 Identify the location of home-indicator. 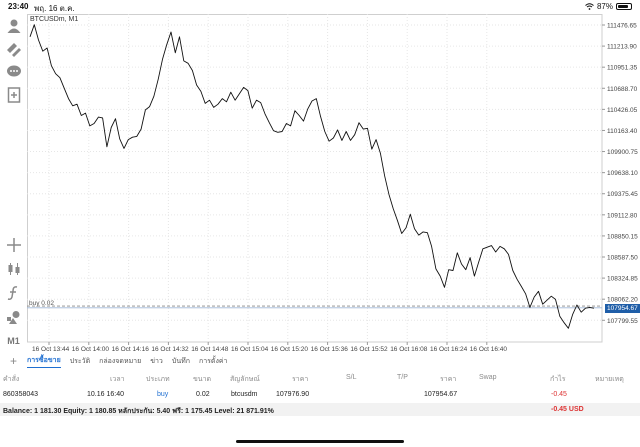
(320, 441).